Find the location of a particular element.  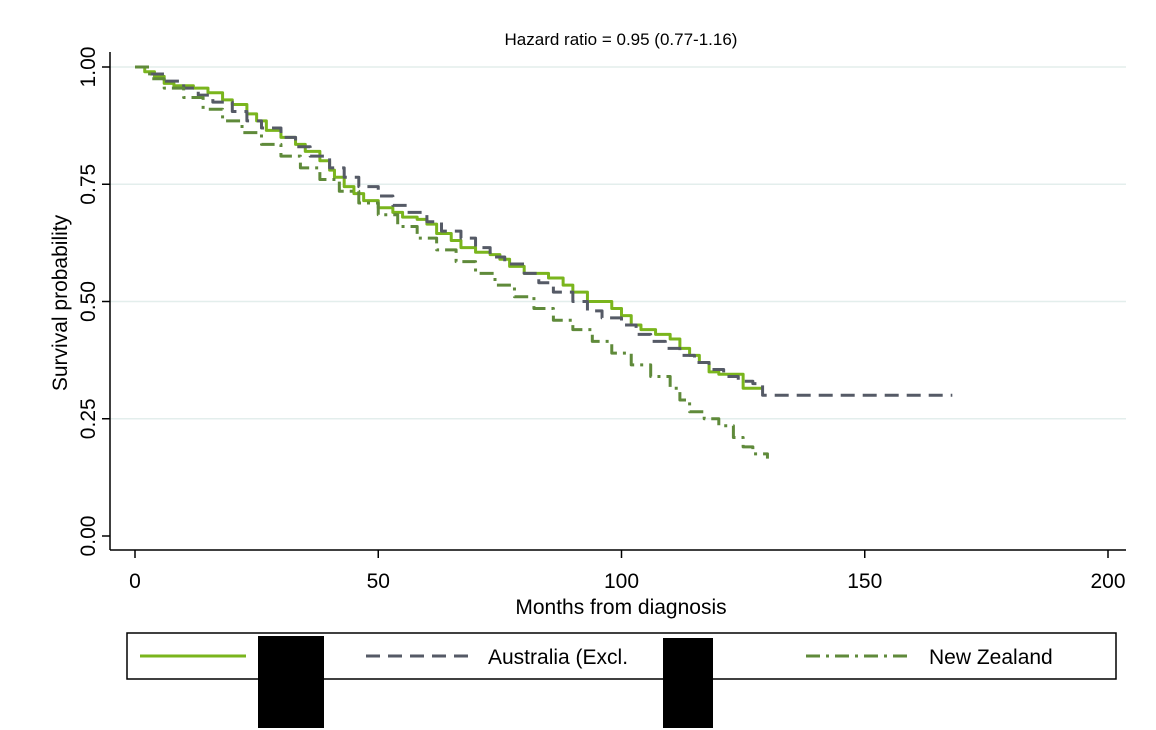

x-tick-label-1: 50 is located at coordinates (378, 581).